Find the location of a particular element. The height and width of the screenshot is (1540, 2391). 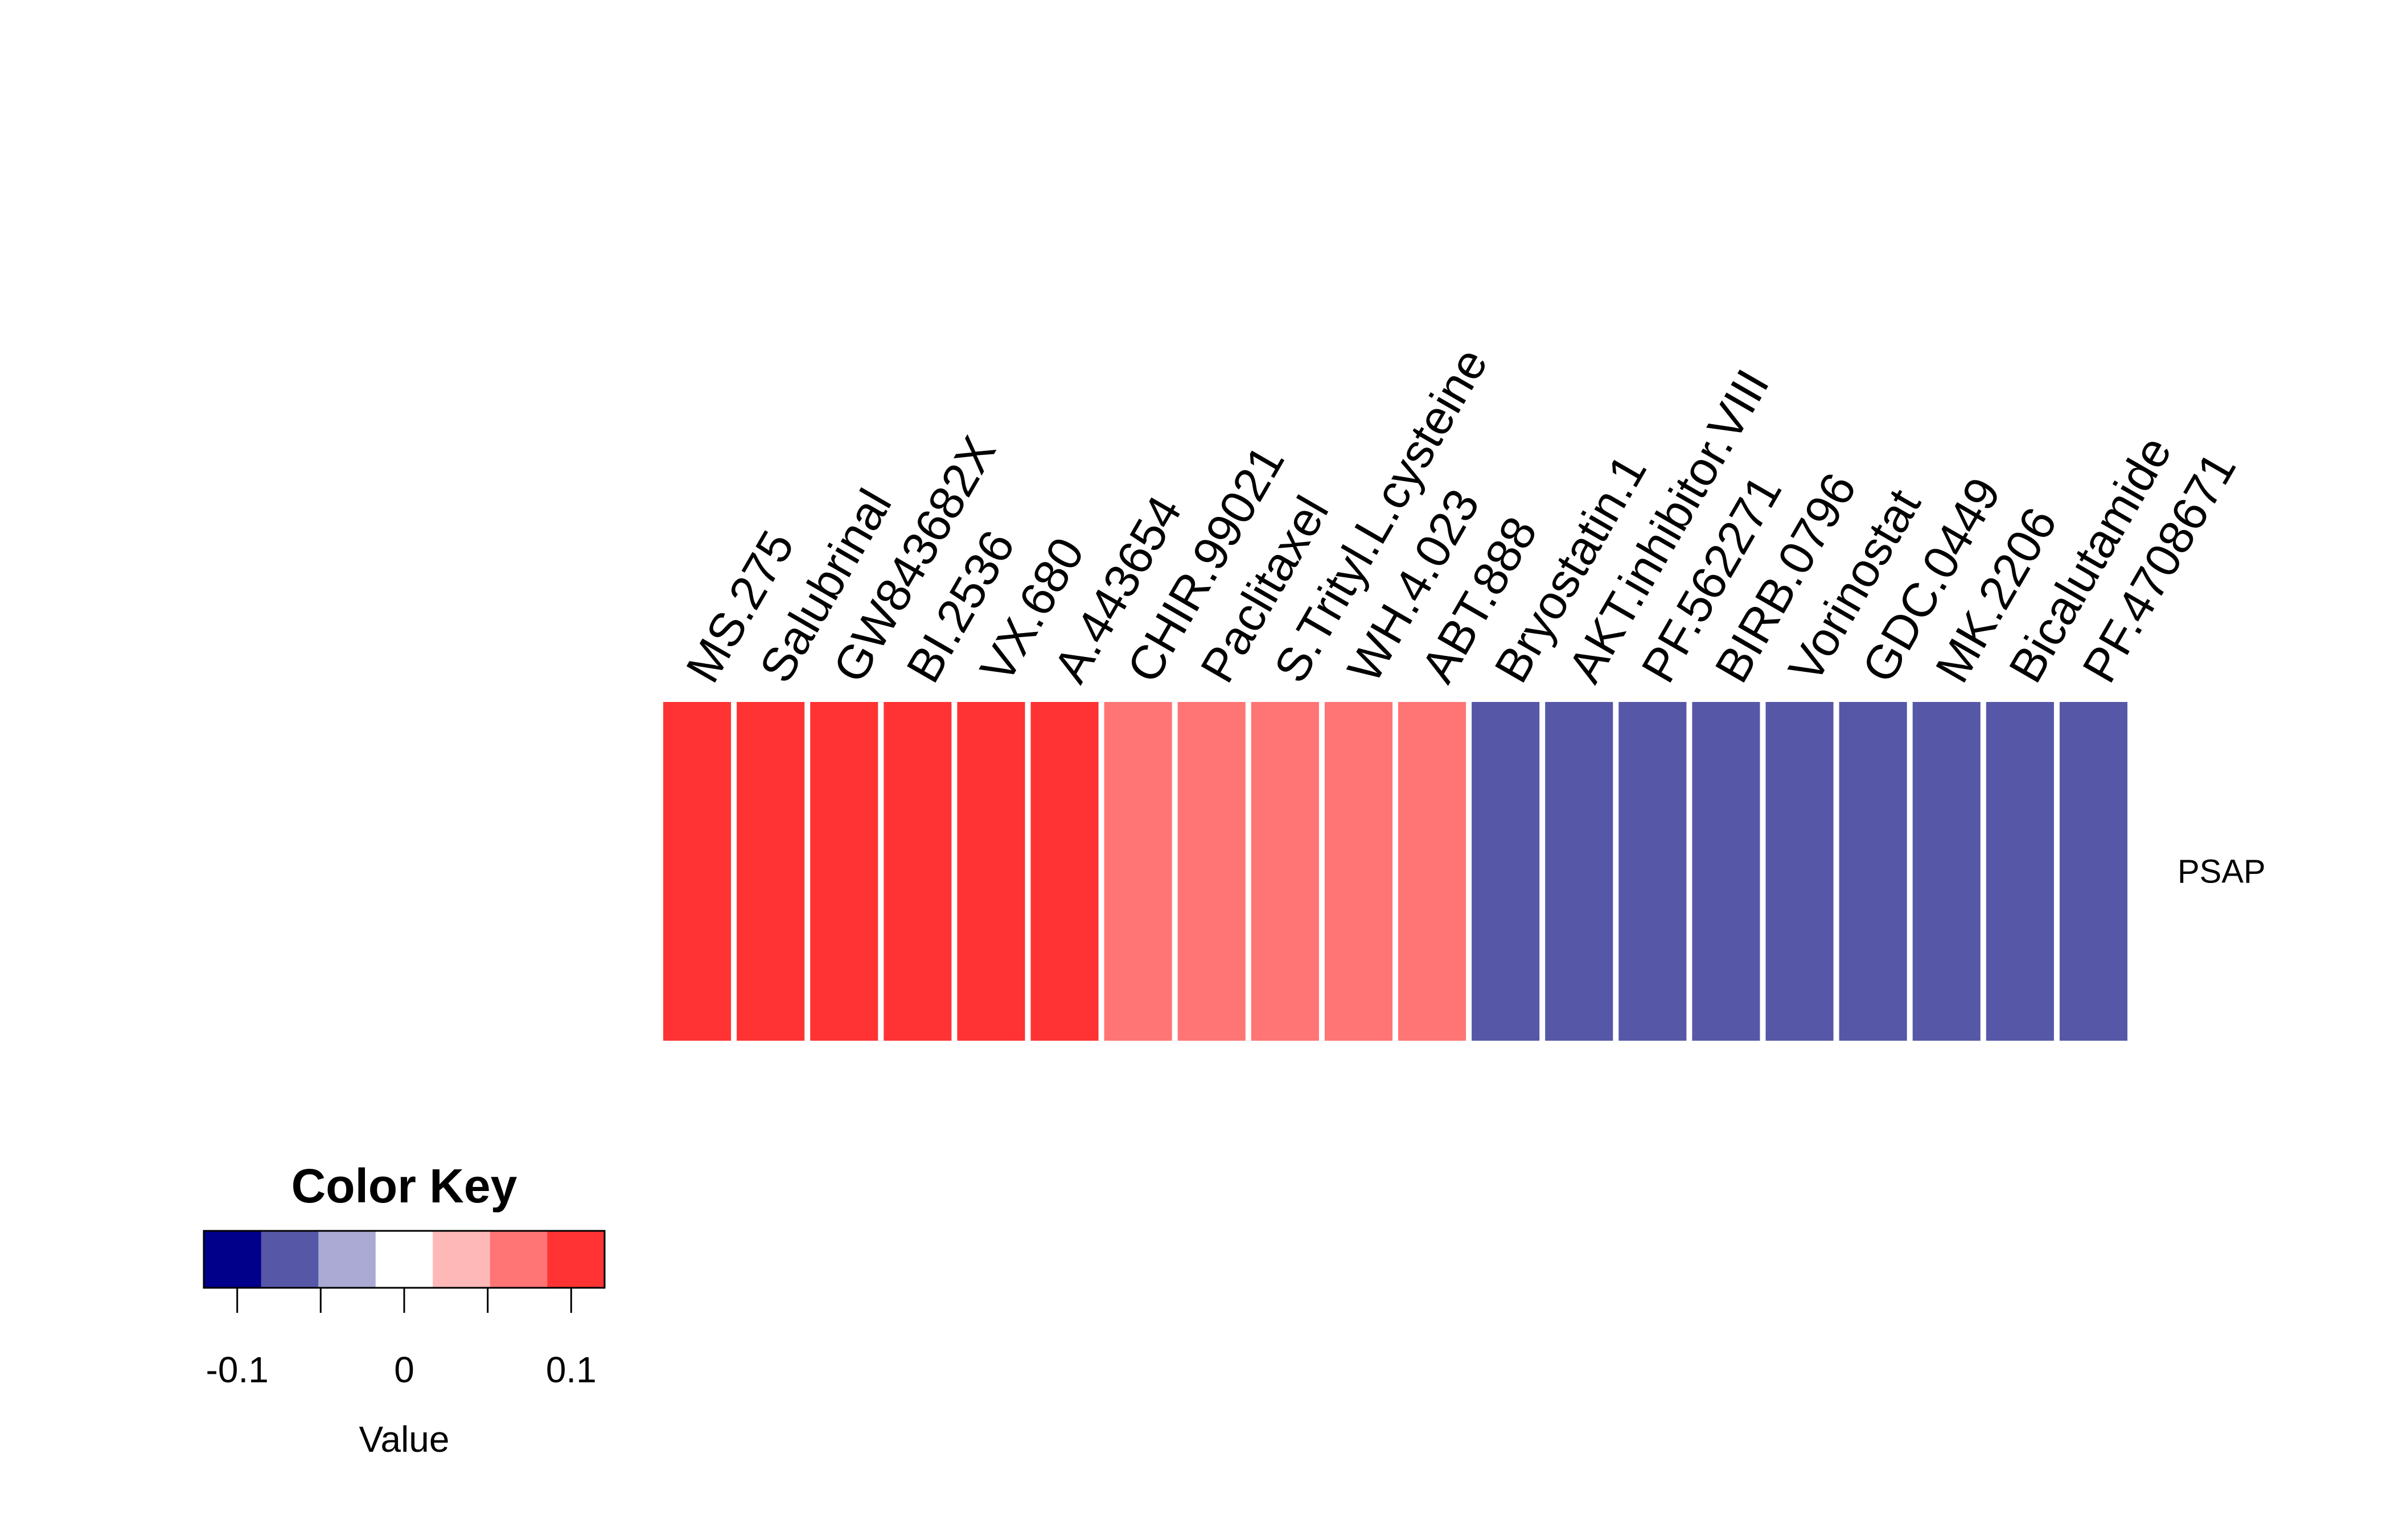

row-label: PSAP is located at coordinates (2222, 871).